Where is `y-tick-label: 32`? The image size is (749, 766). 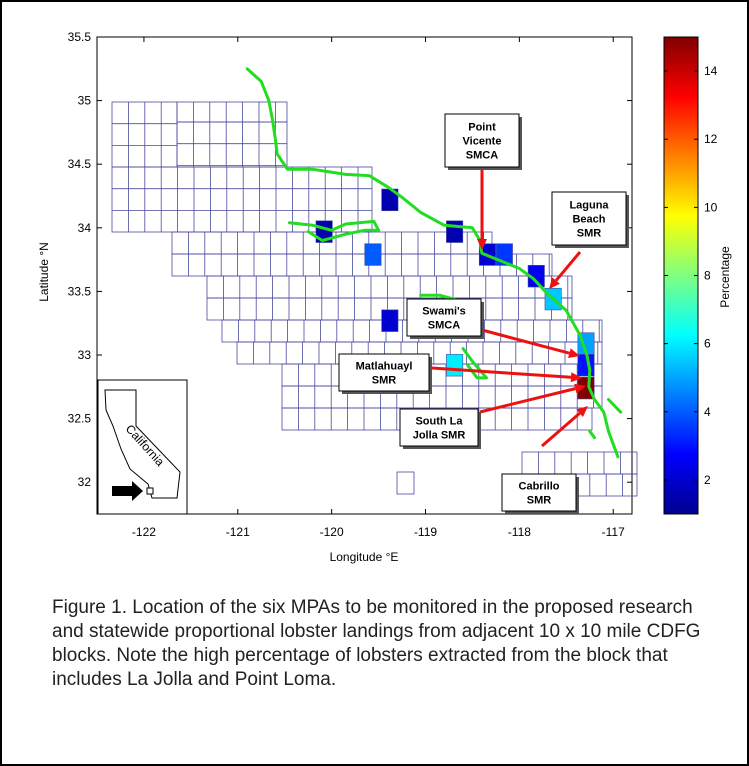 y-tick-label: 32 is located at coordinates (85, 482).